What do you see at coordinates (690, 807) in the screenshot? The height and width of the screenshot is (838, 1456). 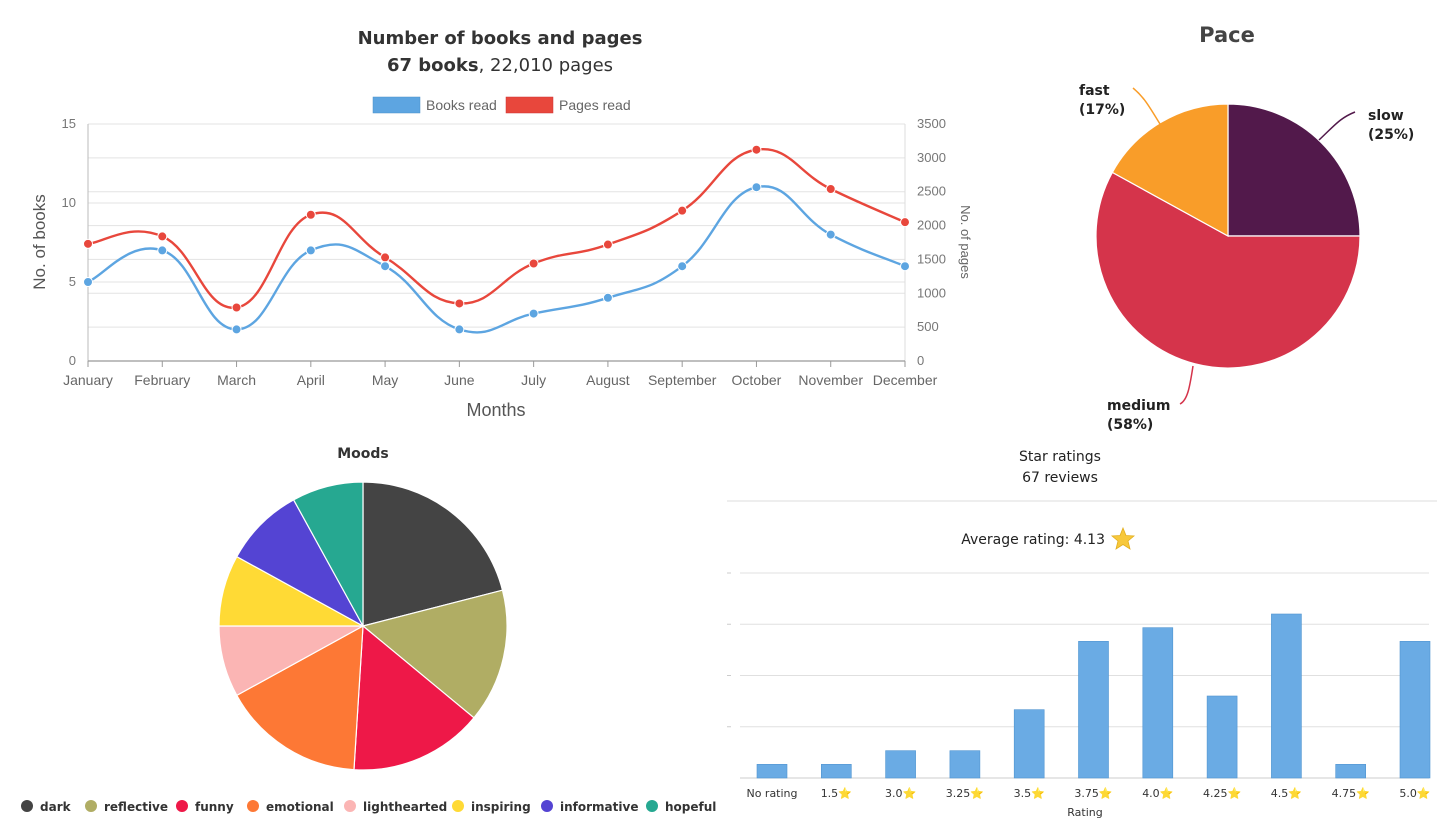 I see `legend-label-hopeful: hopeful` at bounding box center [690, 807].